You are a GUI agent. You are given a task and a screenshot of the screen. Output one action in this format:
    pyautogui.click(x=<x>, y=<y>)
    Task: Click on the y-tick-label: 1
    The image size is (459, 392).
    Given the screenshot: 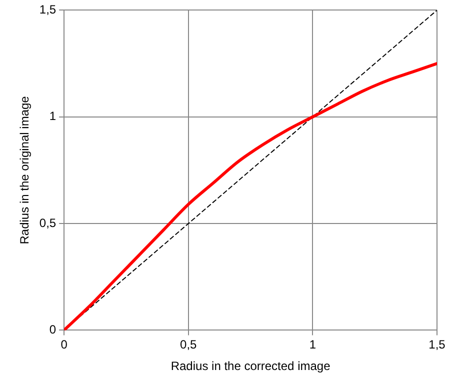 What is the action you would take?
    pyautogui.click(x=52, y=116)
    